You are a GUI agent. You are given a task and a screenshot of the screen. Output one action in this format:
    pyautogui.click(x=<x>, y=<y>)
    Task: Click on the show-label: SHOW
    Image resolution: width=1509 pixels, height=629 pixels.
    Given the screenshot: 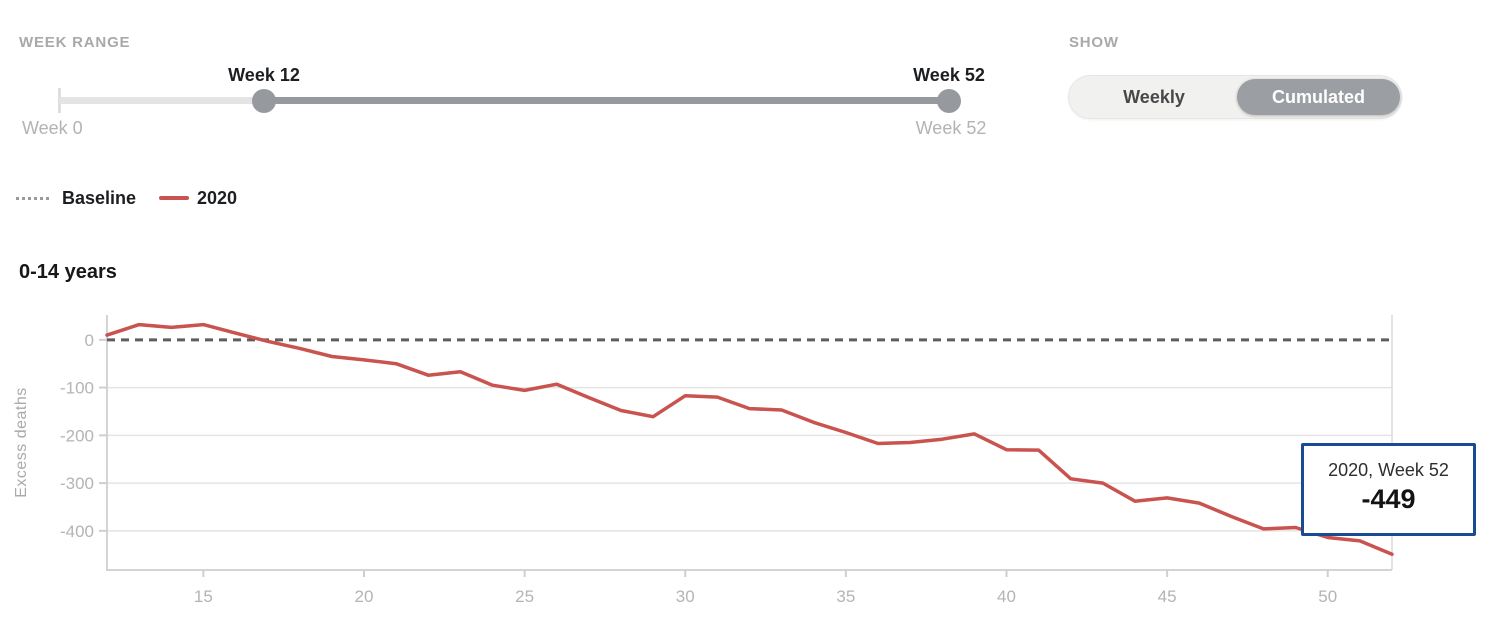 What is the action you would take?
    pyautogui.click(x=1094, y=42)
    